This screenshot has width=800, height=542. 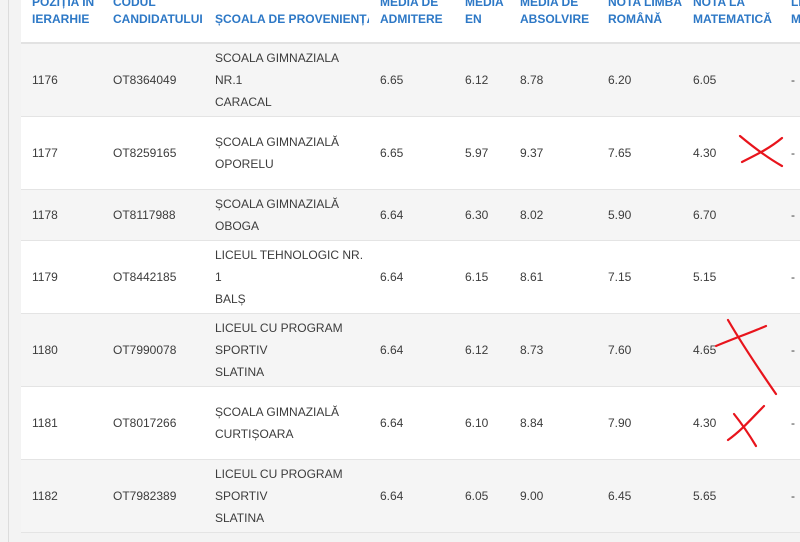 I want to click on cell-cod: OT8017266, so click(x=153, y=423).